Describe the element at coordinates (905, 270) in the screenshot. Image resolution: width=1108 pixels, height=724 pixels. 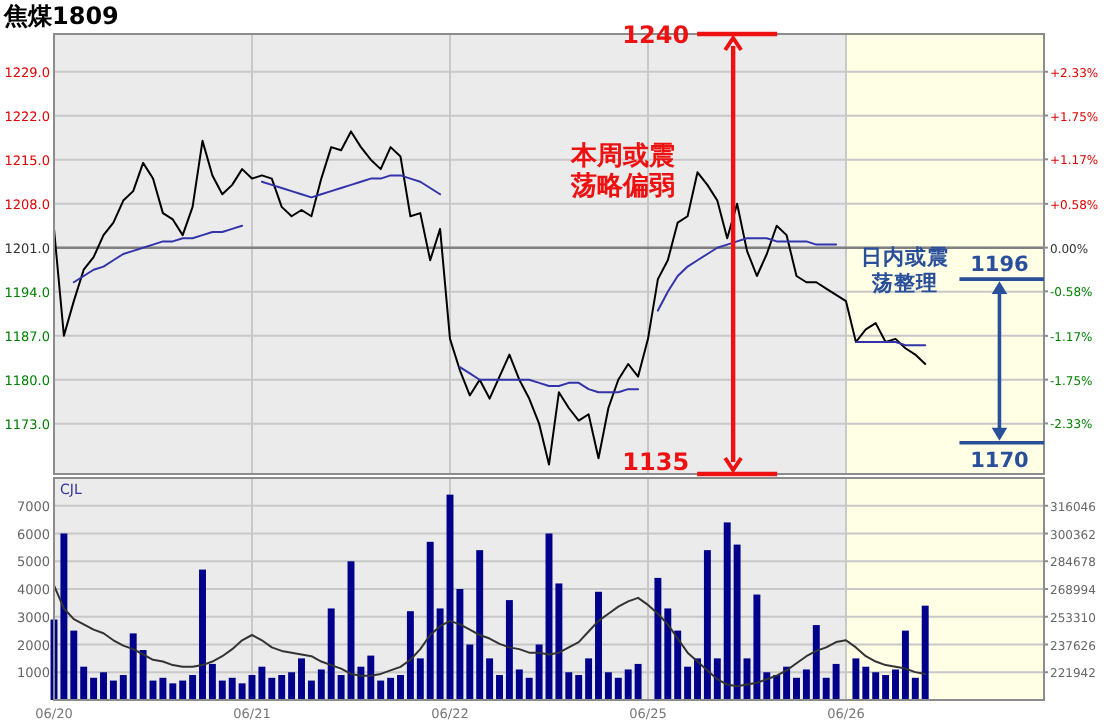
I see `annotation: 日内或震荡整理` at that location.